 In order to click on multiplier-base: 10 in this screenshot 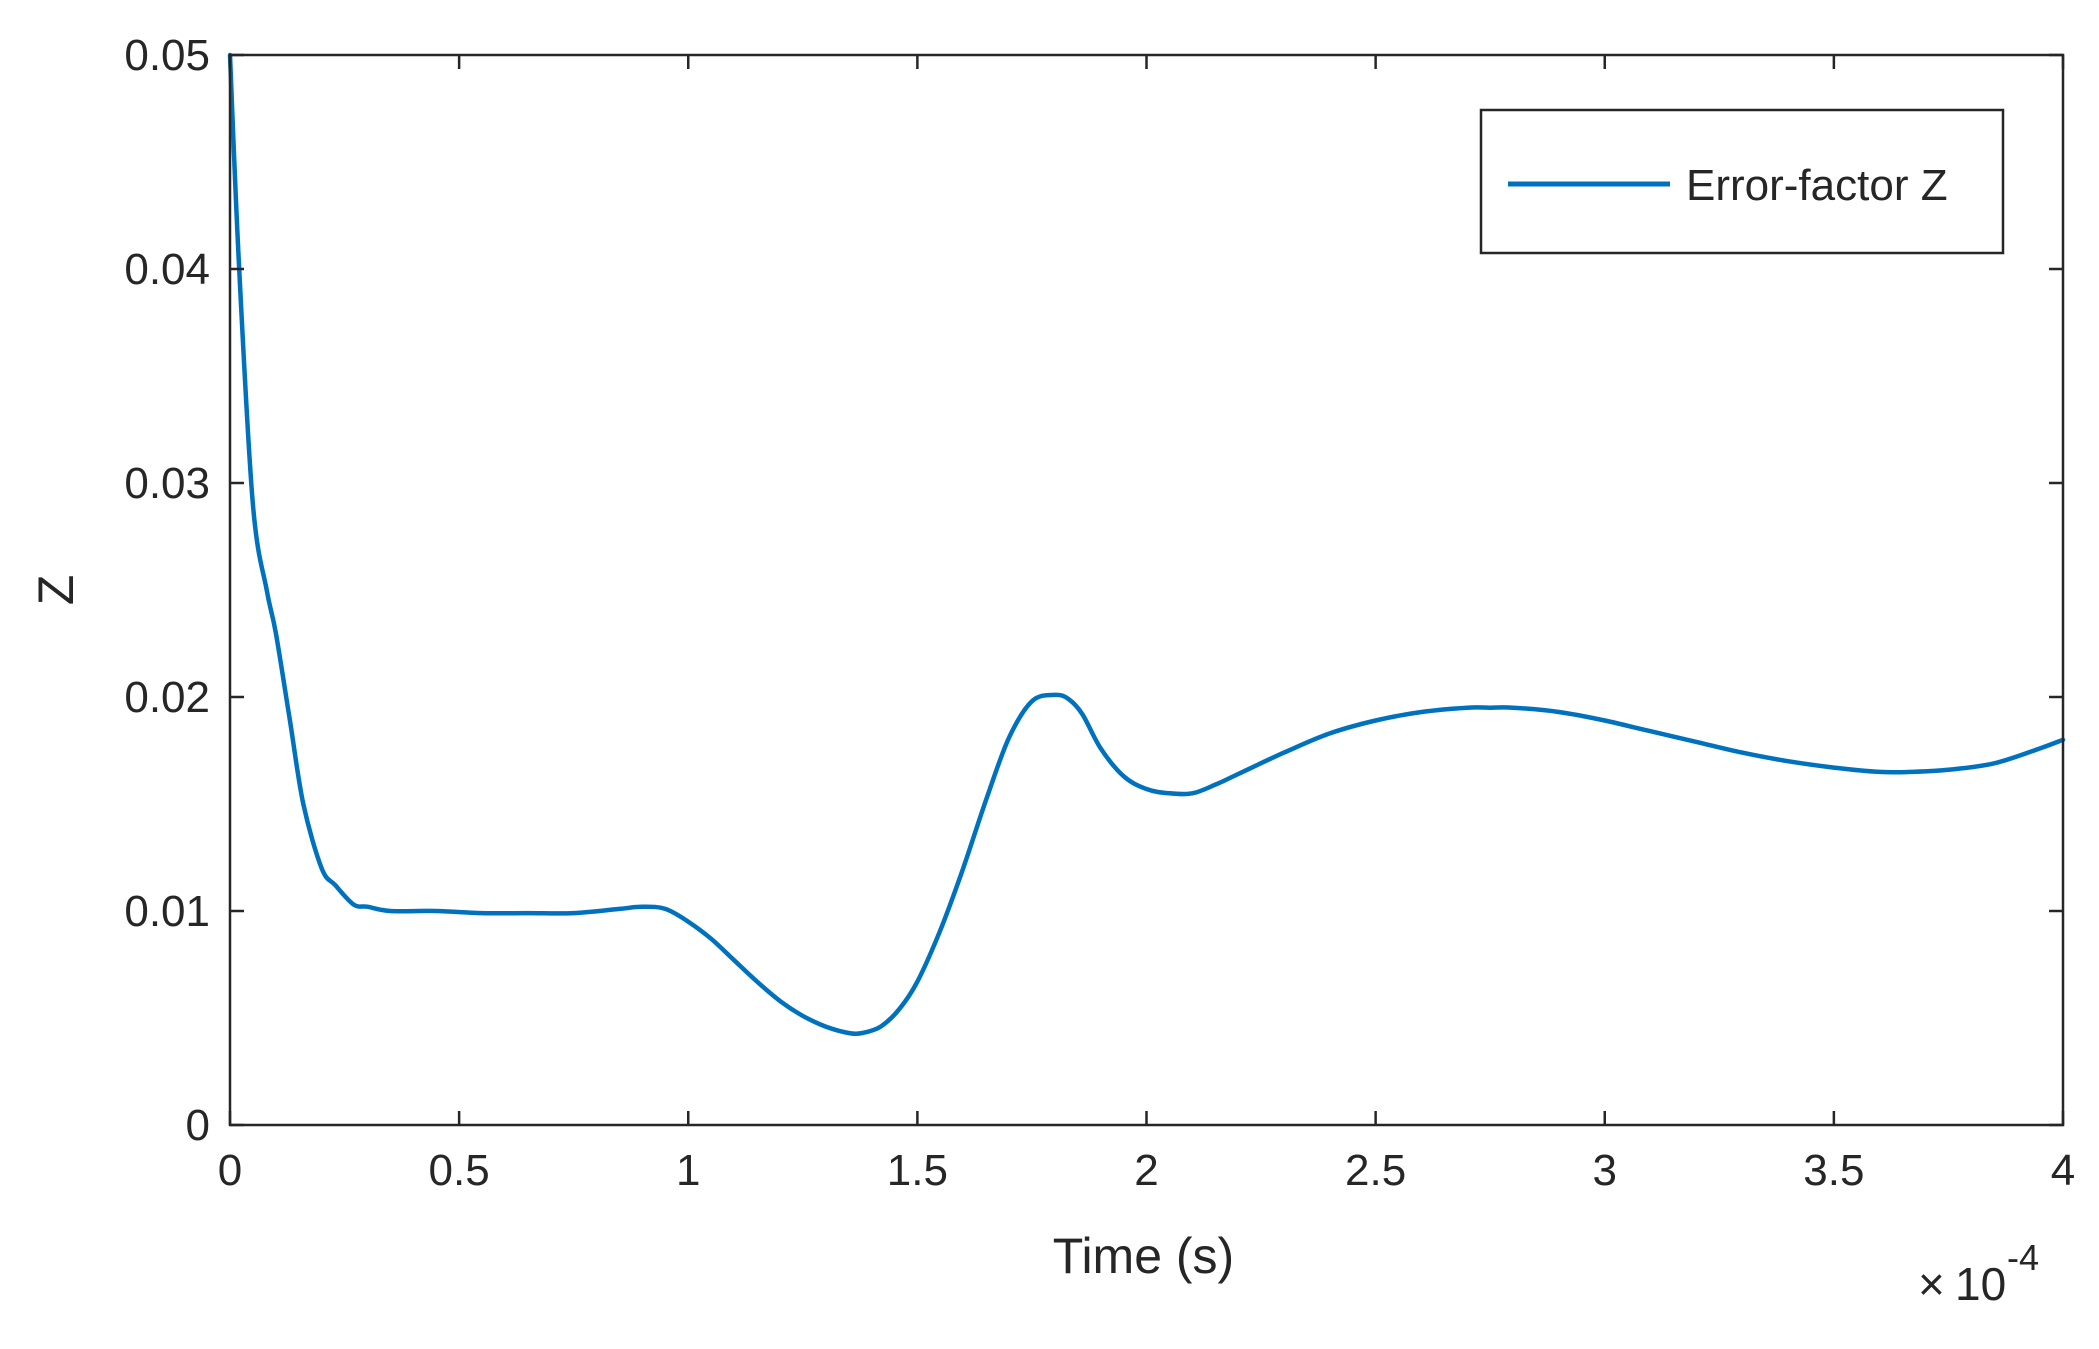, I will do `click(1980, 1284)`.